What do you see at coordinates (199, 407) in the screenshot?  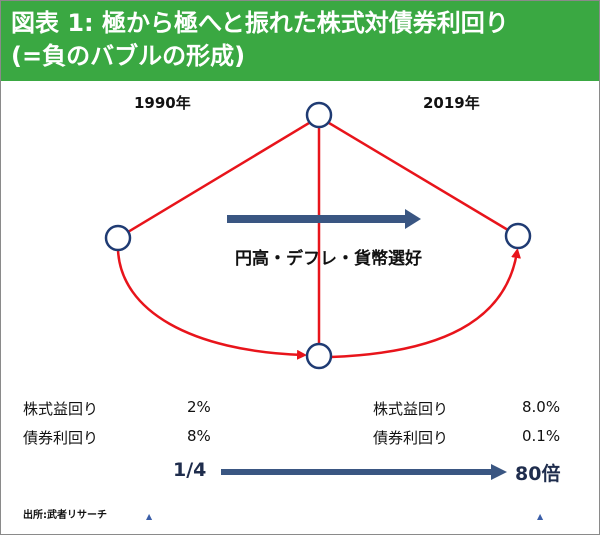 I see `left-row1-value: 2%` at bounding box center [199, 407].